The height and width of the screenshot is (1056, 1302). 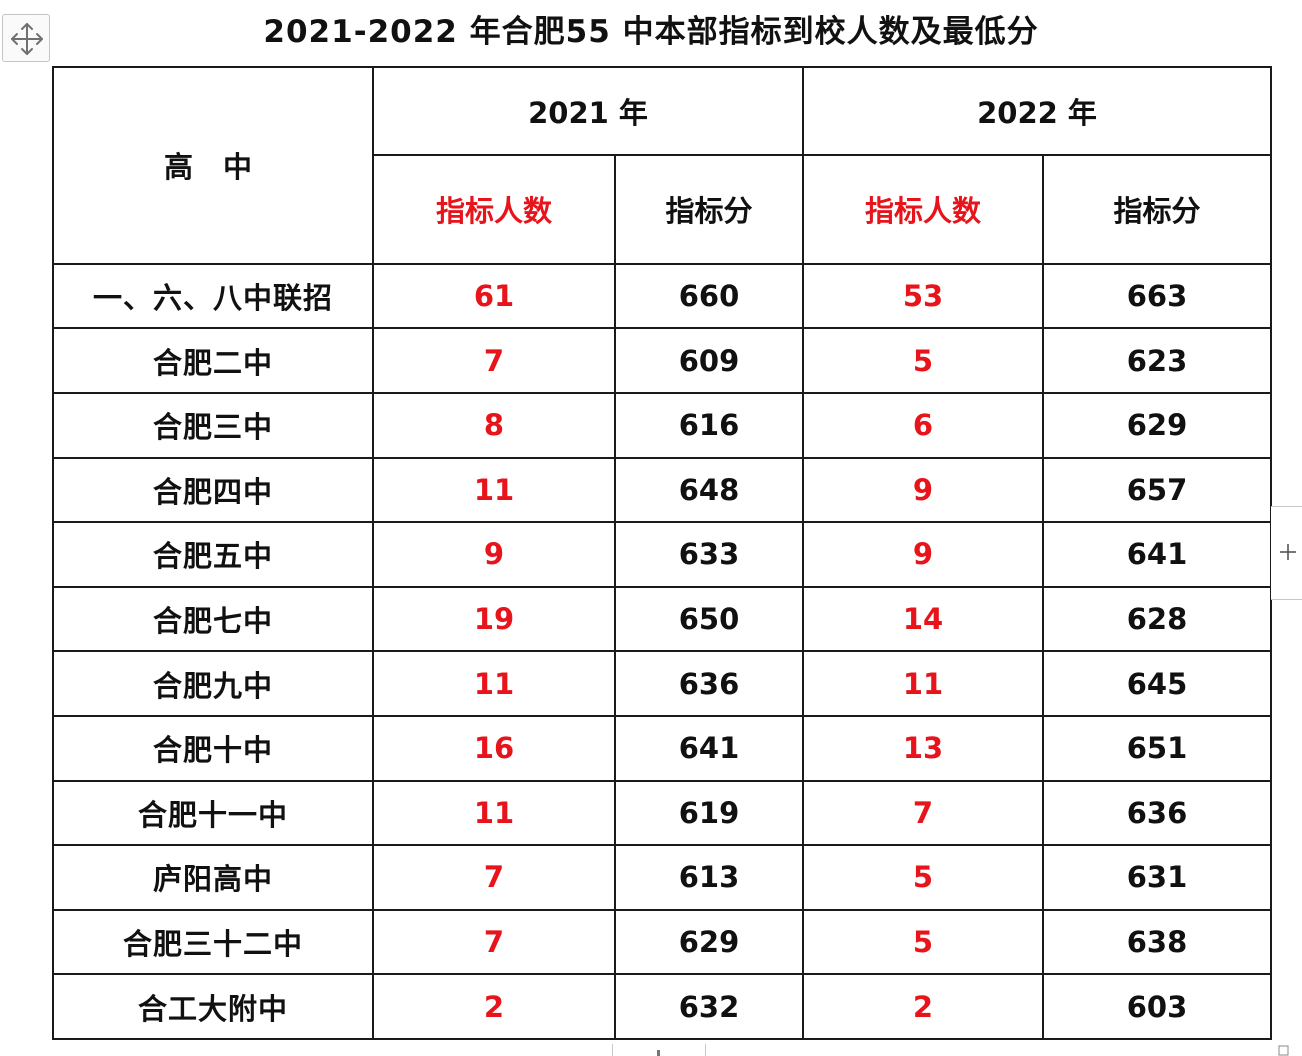 I want to click on school-name-cell: 一、六、八中联招, so click(x=213, y=296).